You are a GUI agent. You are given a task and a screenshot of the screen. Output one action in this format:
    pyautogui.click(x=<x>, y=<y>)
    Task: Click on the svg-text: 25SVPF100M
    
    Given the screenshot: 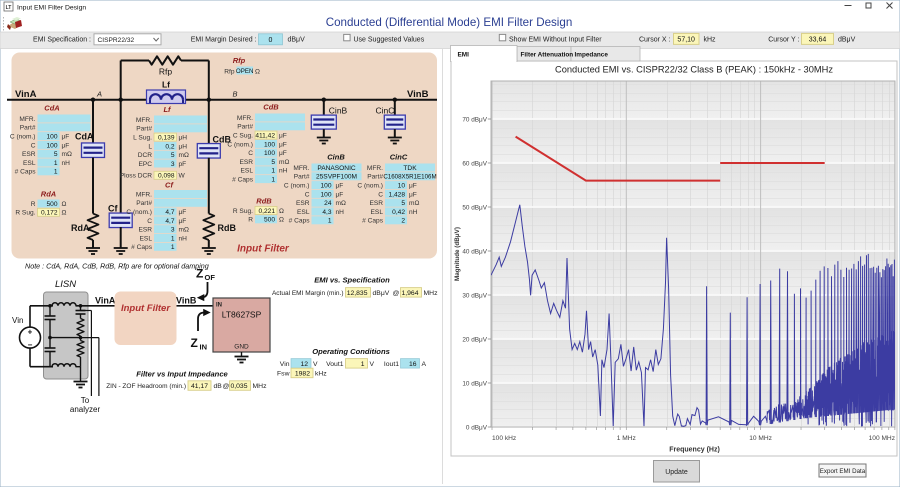 What is the action you would take?
    pyautogui.click(x=336, y=177)
    